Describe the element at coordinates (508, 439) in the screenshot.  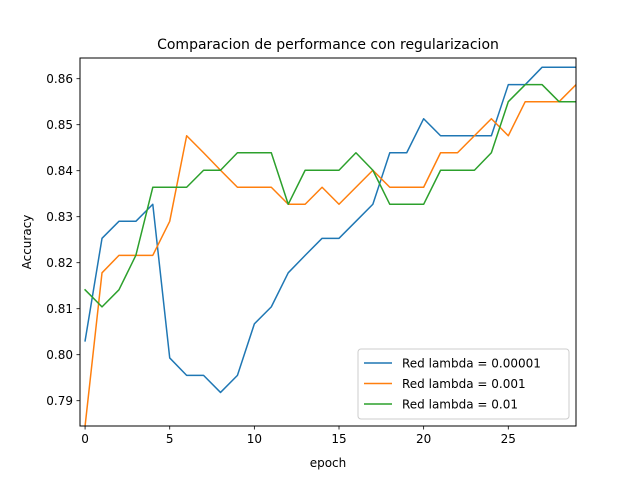
I see `x-tick-label: 25` at that location.